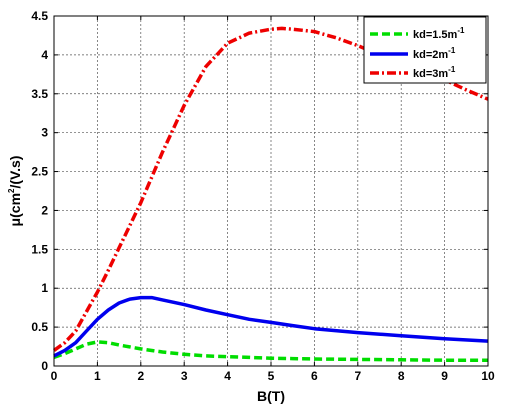  I want to click on legend-label-kd2: kd=2m-1, so click(434, 53).